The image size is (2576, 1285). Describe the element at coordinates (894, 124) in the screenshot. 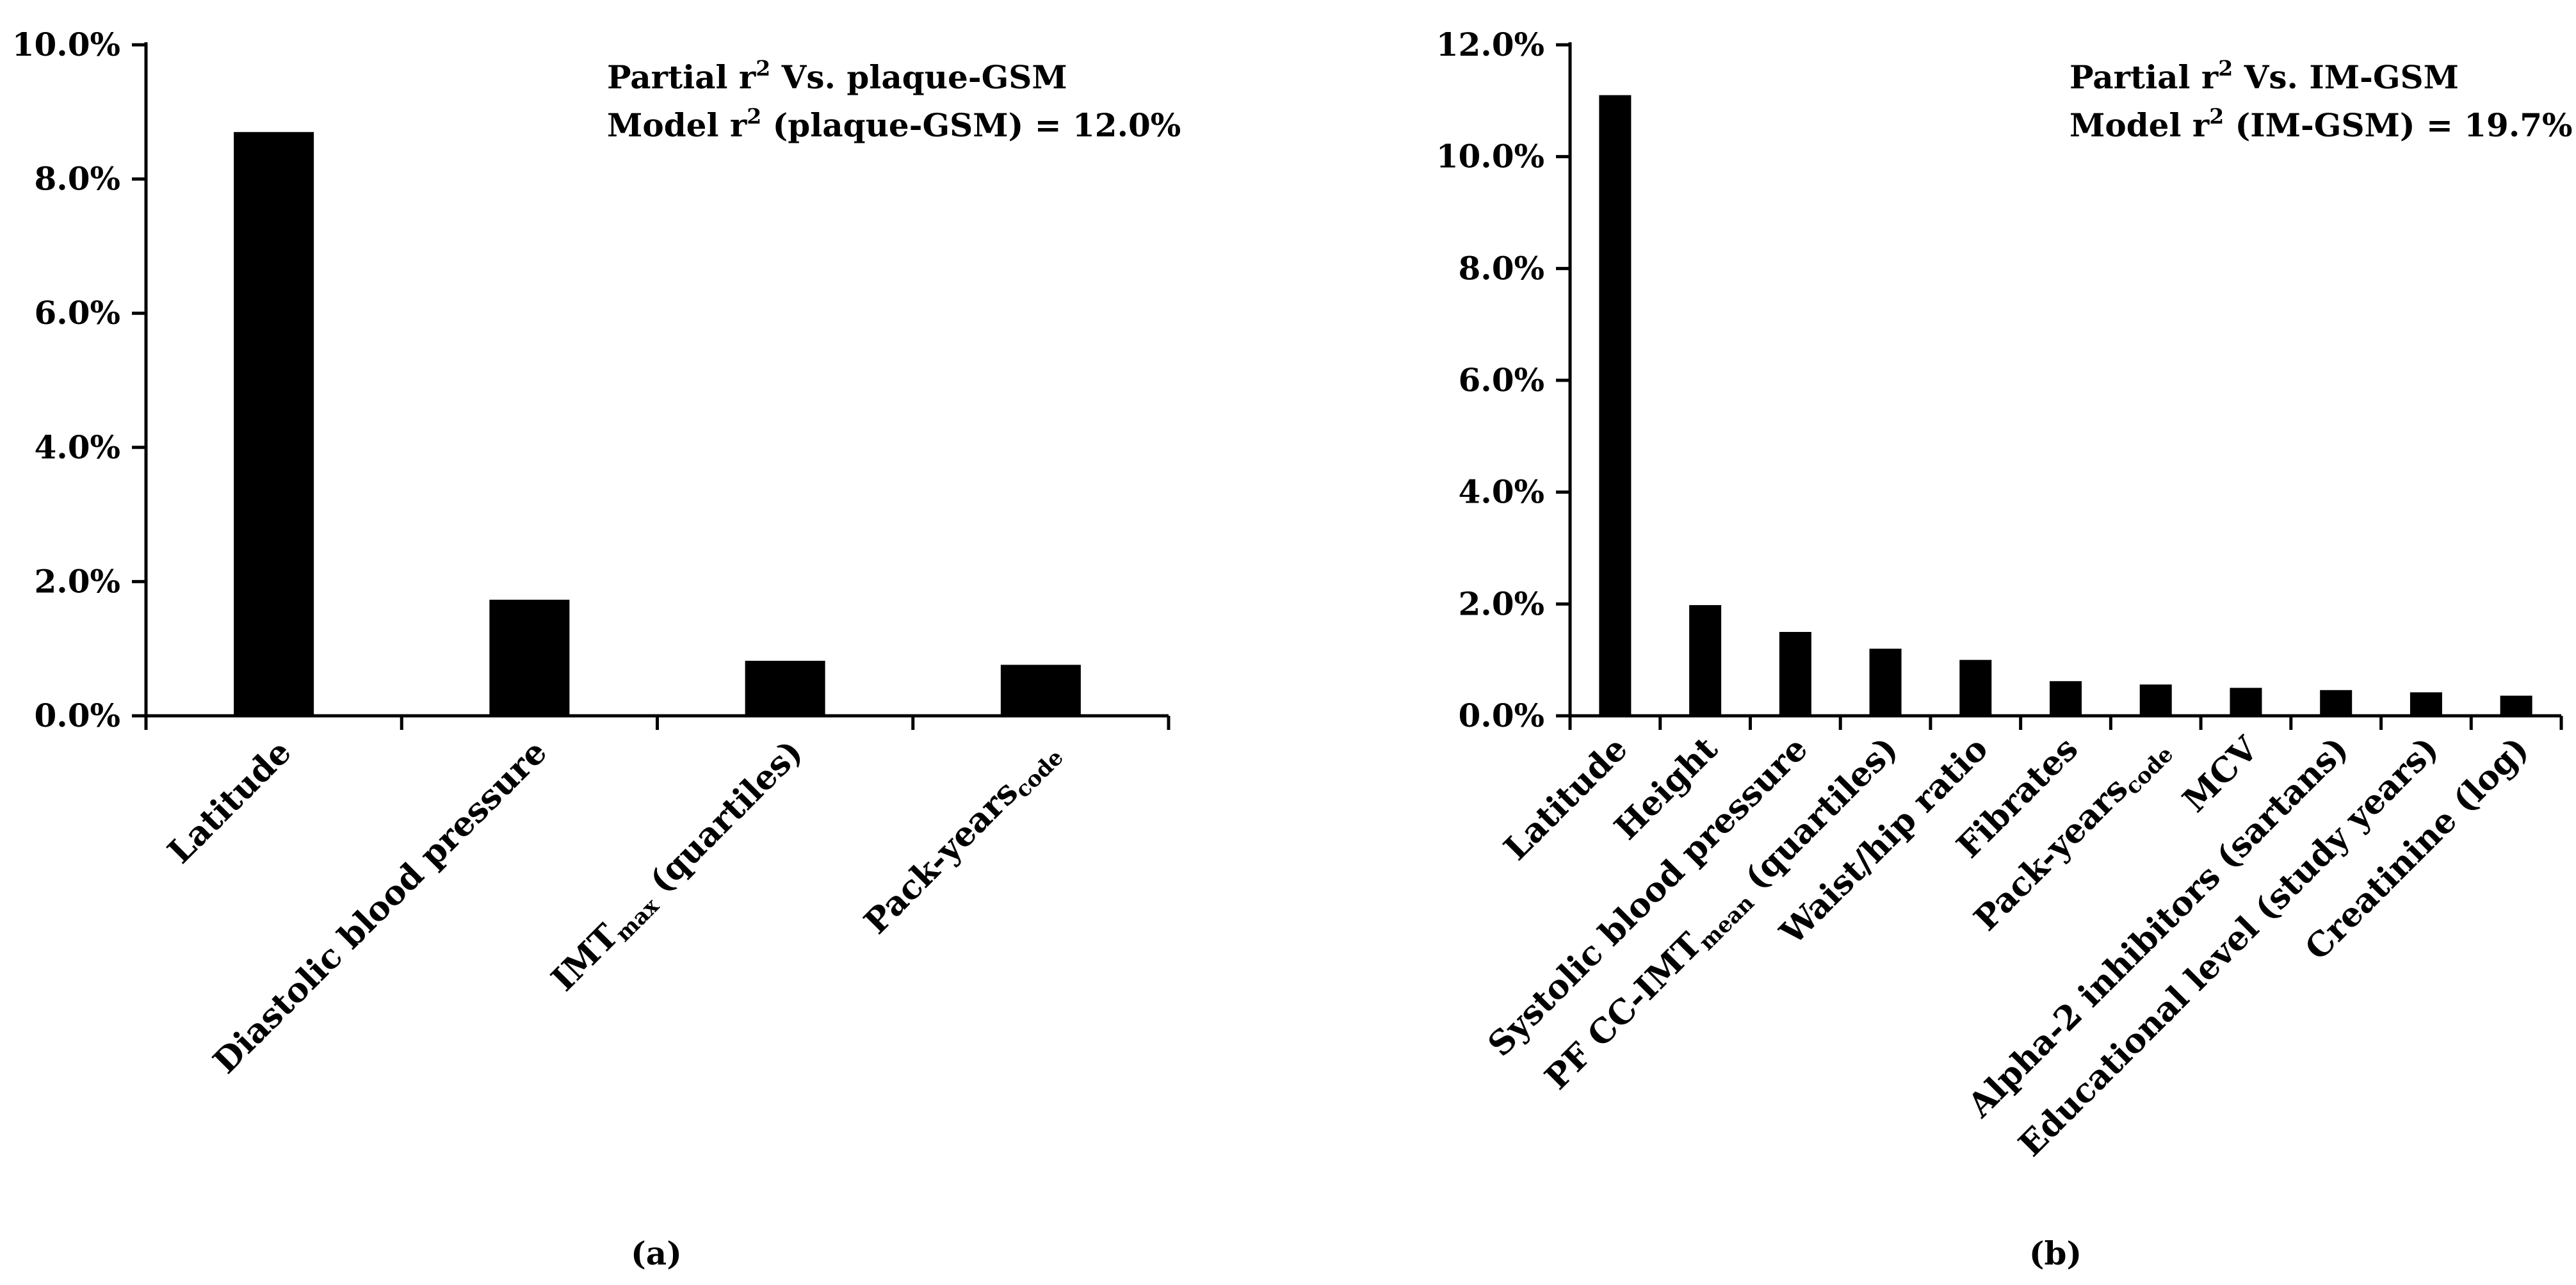

I see `annotation-line2: Model r2 (plaque-GSM) = 12.0%` at that location.